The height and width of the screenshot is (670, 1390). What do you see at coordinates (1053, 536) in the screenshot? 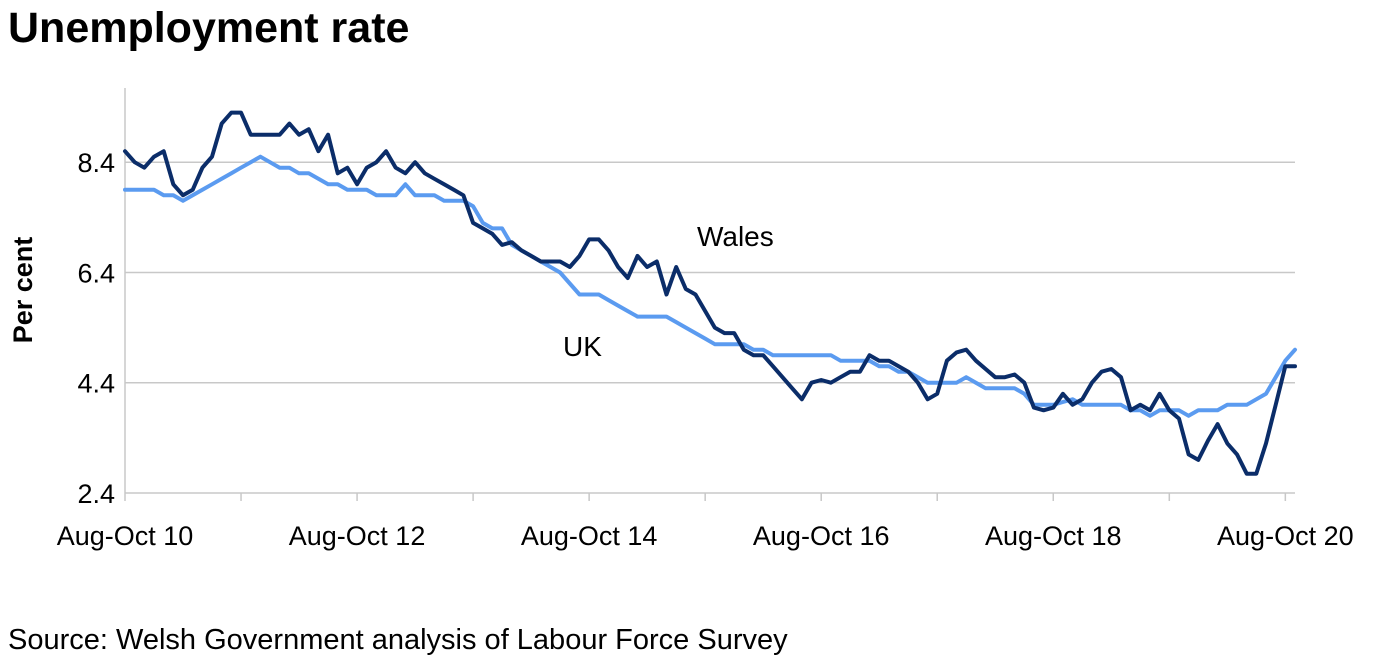
I see `x-tick-label: Aug-Oct 18` at bounding box center [1053, 536].